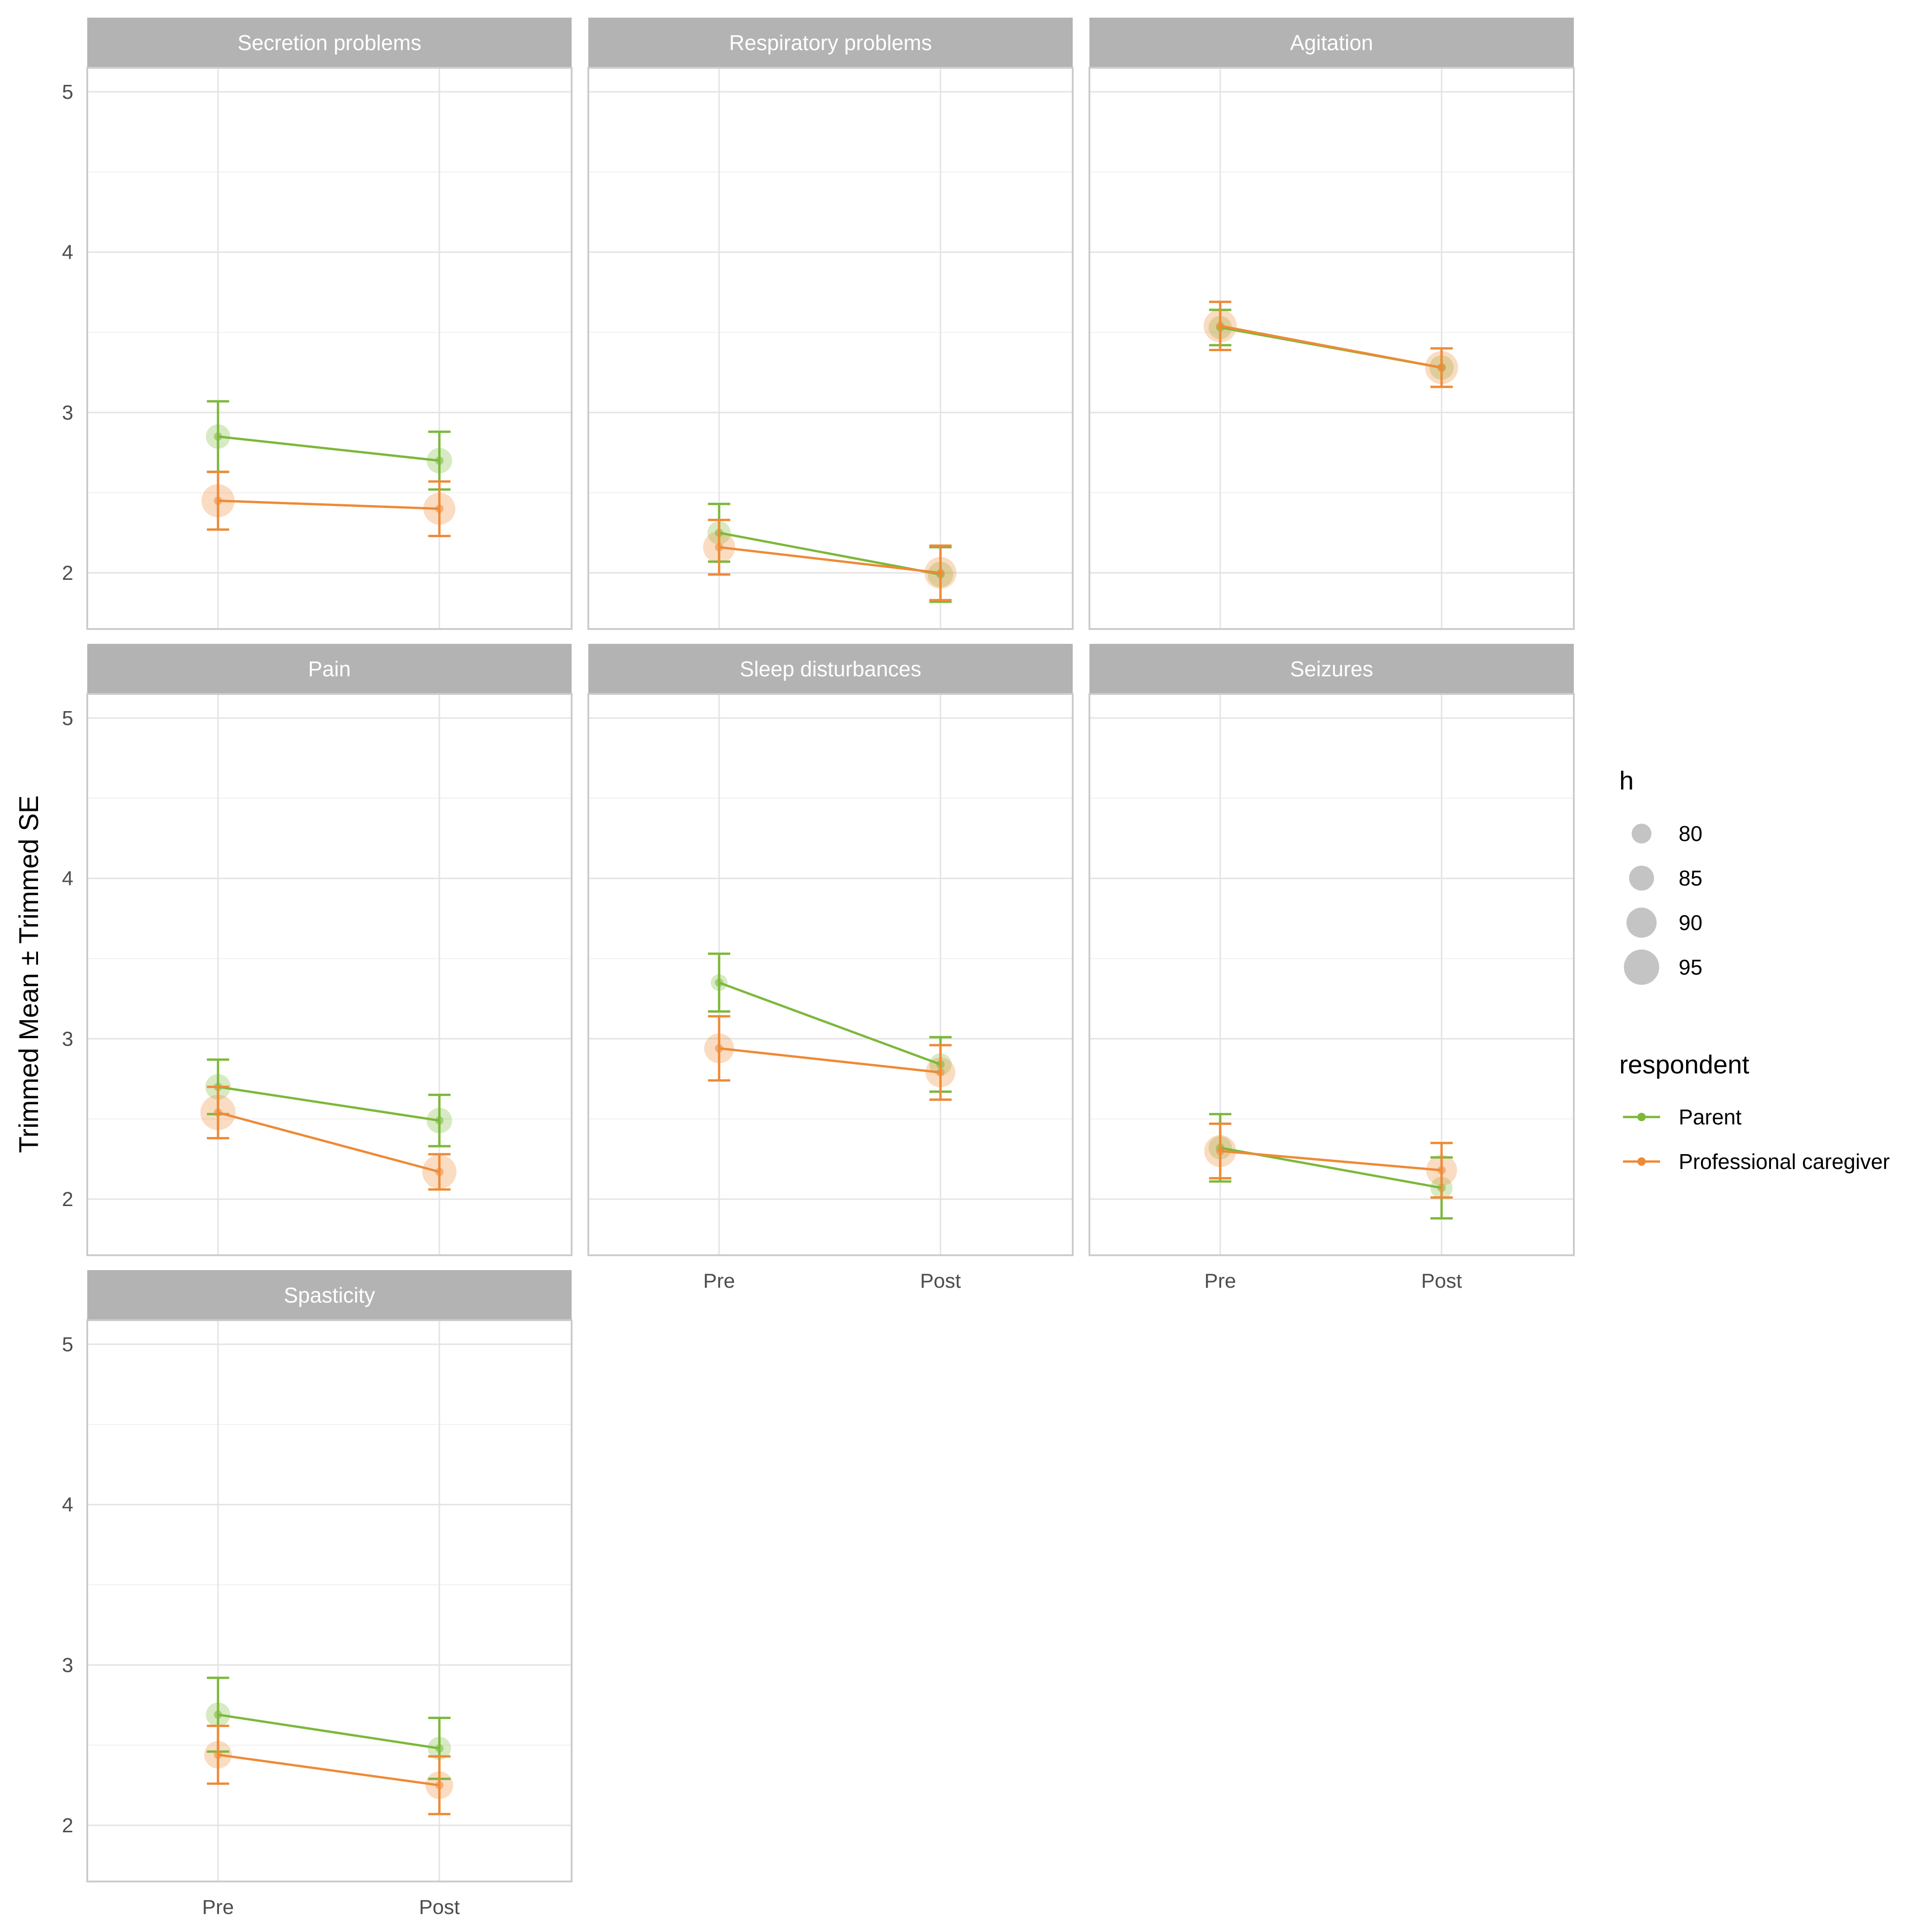 The height and width of the screenshot is (1926, 1932). I want to click on y-tick-label: 4, so click(67, 878).